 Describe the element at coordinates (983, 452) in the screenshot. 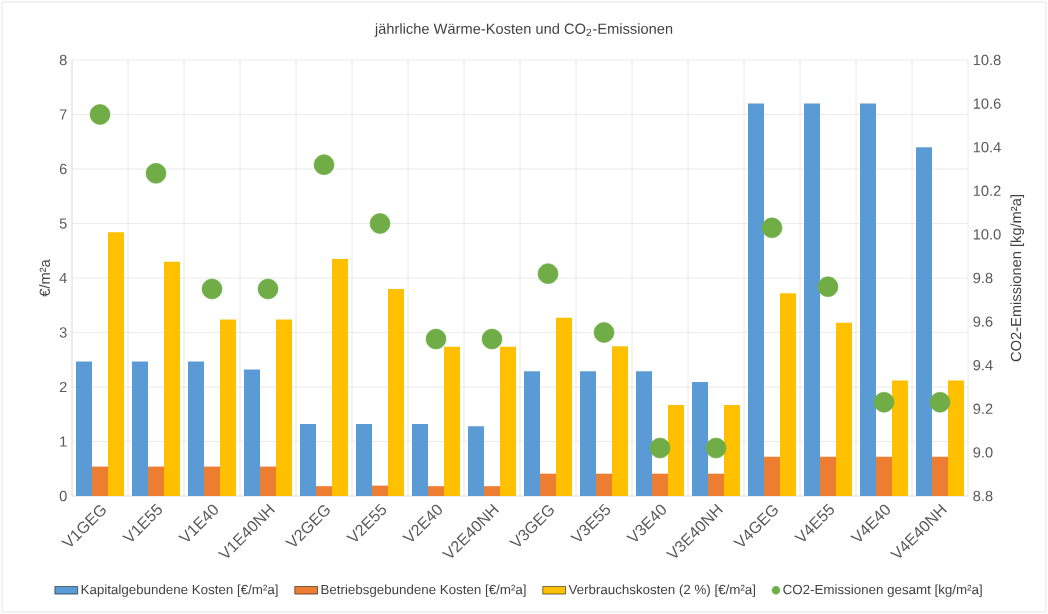

I see `y2-tick-label: 9.0` at that location.